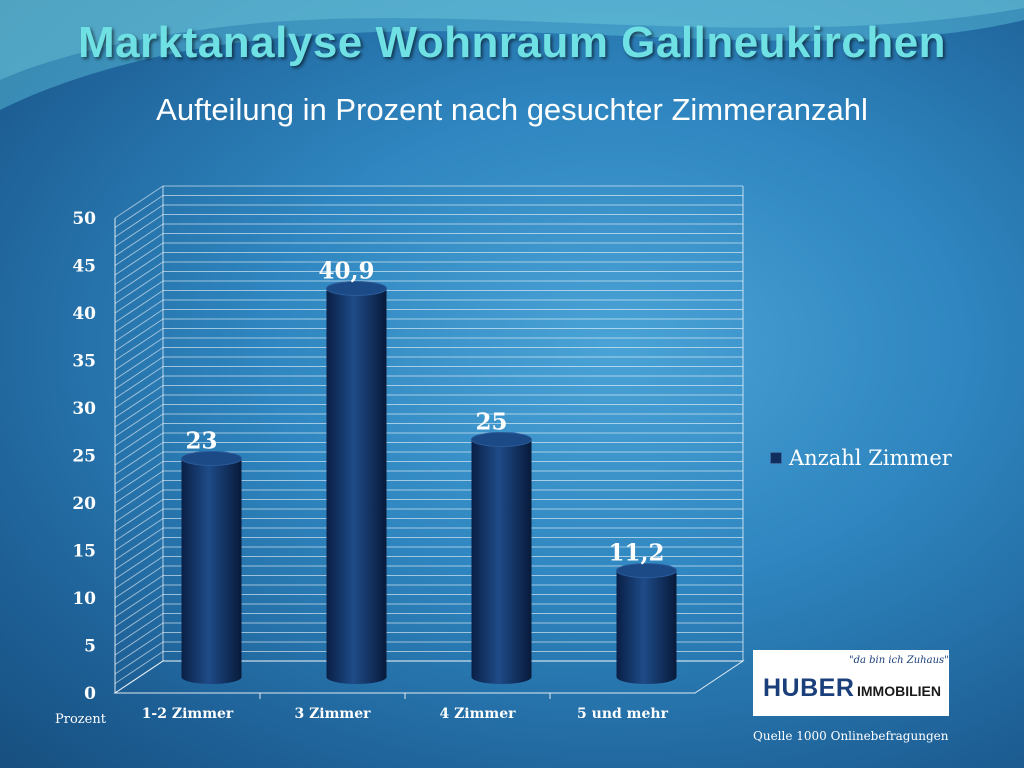  I want to click on x-category-label: 5 und mehr, so click(623, 714).